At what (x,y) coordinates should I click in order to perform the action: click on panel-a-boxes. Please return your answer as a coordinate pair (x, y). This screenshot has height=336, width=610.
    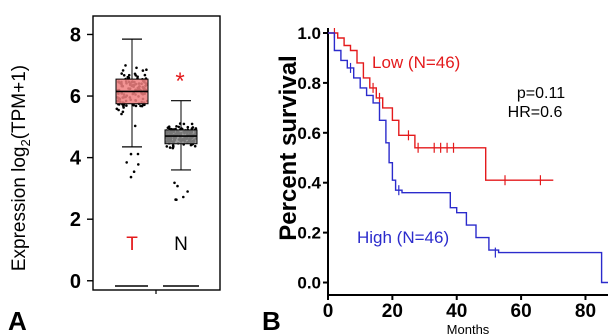
    Looking at the image, I should click on (156, 104).